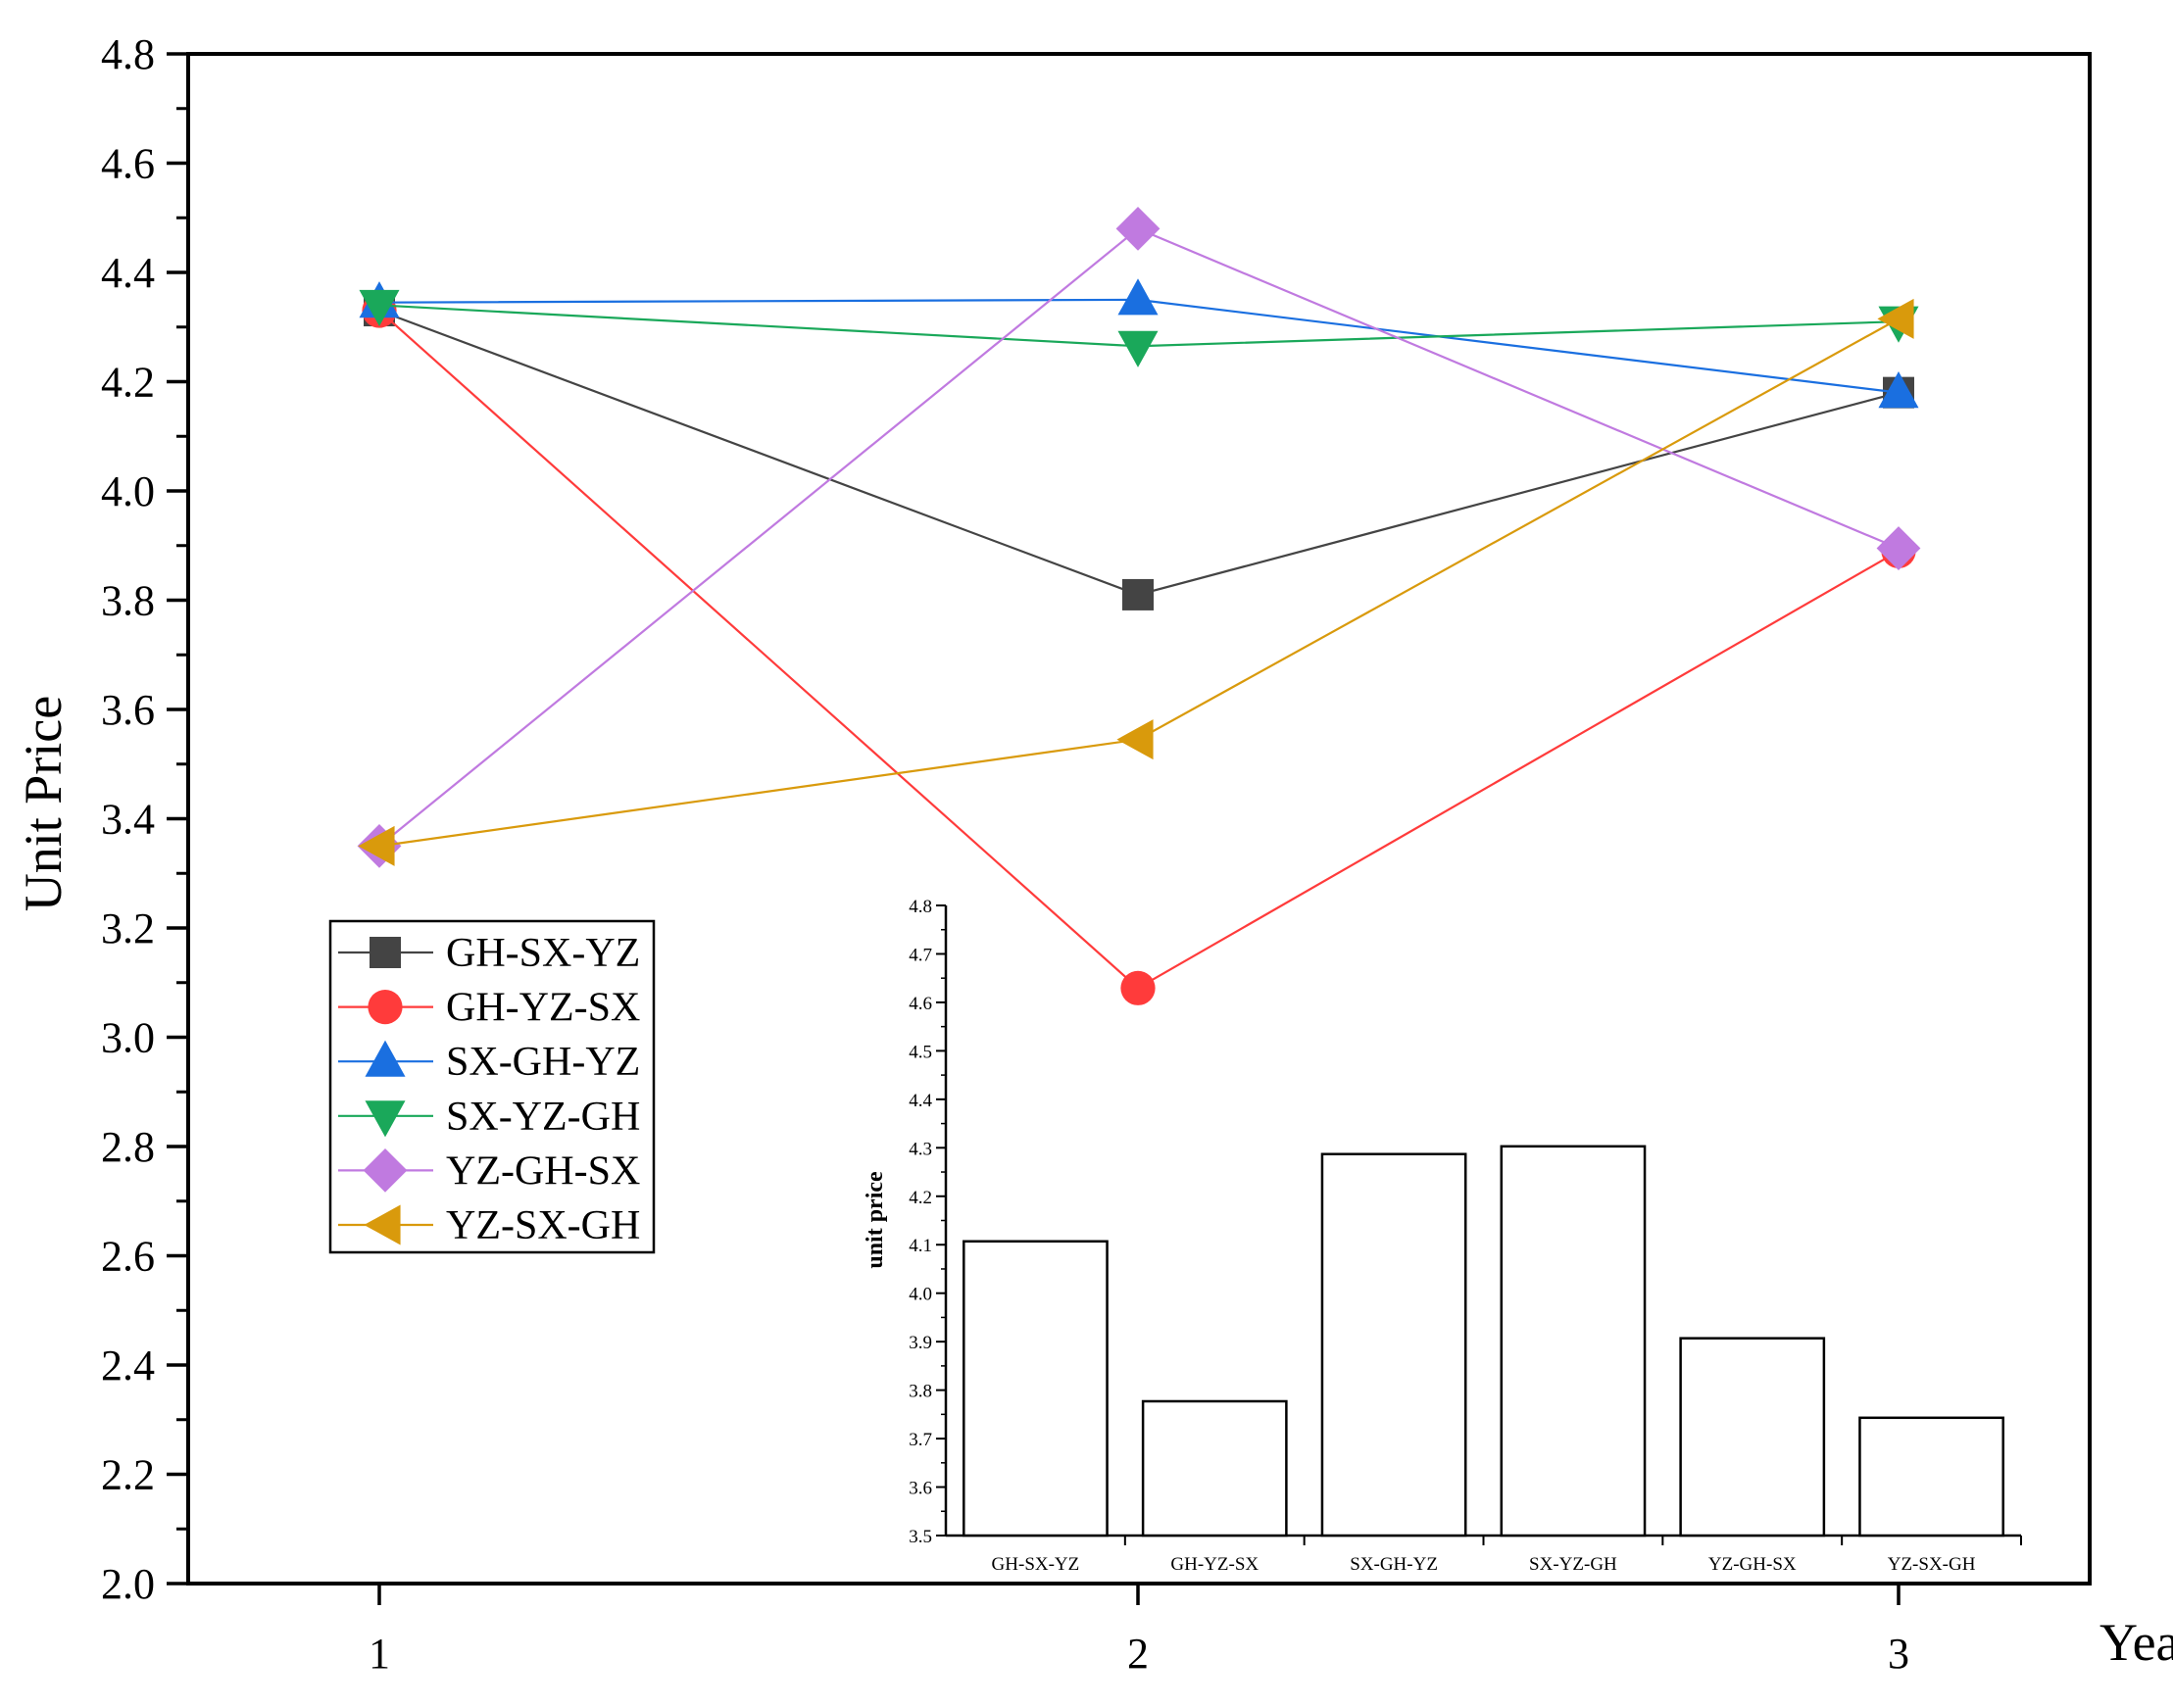 The width and height of the screenshot is (2173, 1708). I want to click on y-axis-title: Unit Price, so click(43, 803).